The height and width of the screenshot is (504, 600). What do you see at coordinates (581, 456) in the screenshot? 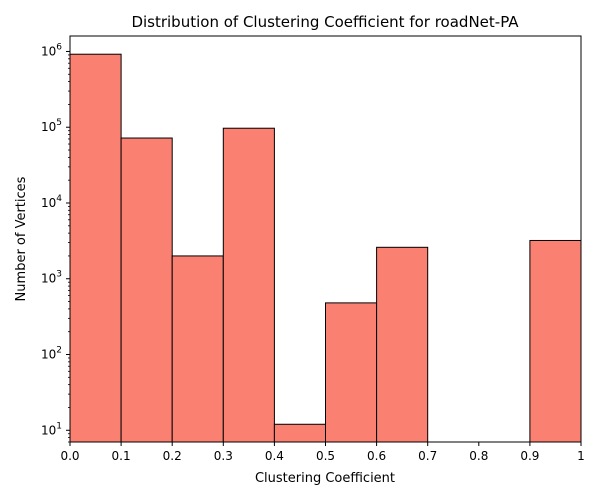
I see `x-tick-label: 1` at bounding box center [581, 456].